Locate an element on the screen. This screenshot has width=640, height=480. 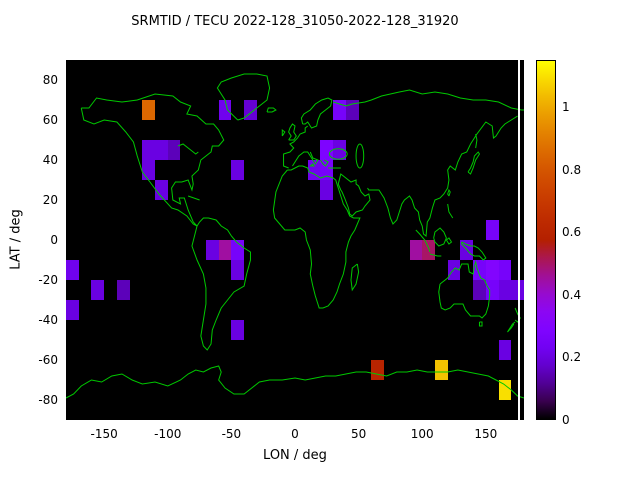
coast-madagascar is located at coordinates (355, 277).